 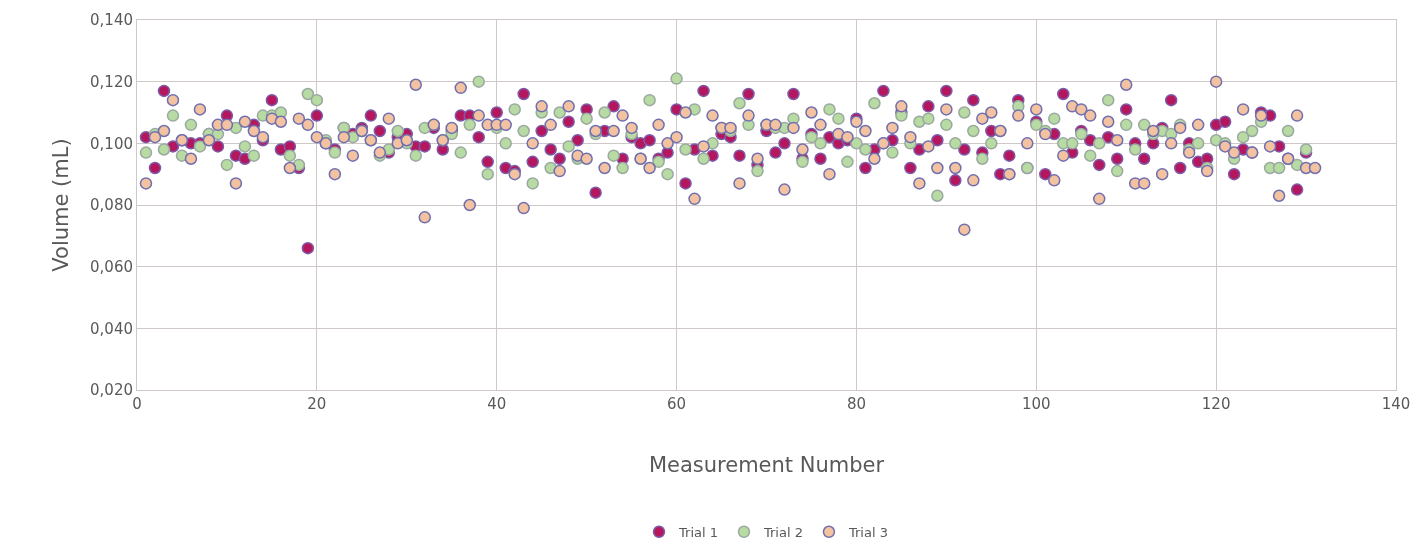 What do you see at coordinates (111, 143) in the screenshot?
I see `y-tick-label: 0,100` at bounding box center [111, 143].